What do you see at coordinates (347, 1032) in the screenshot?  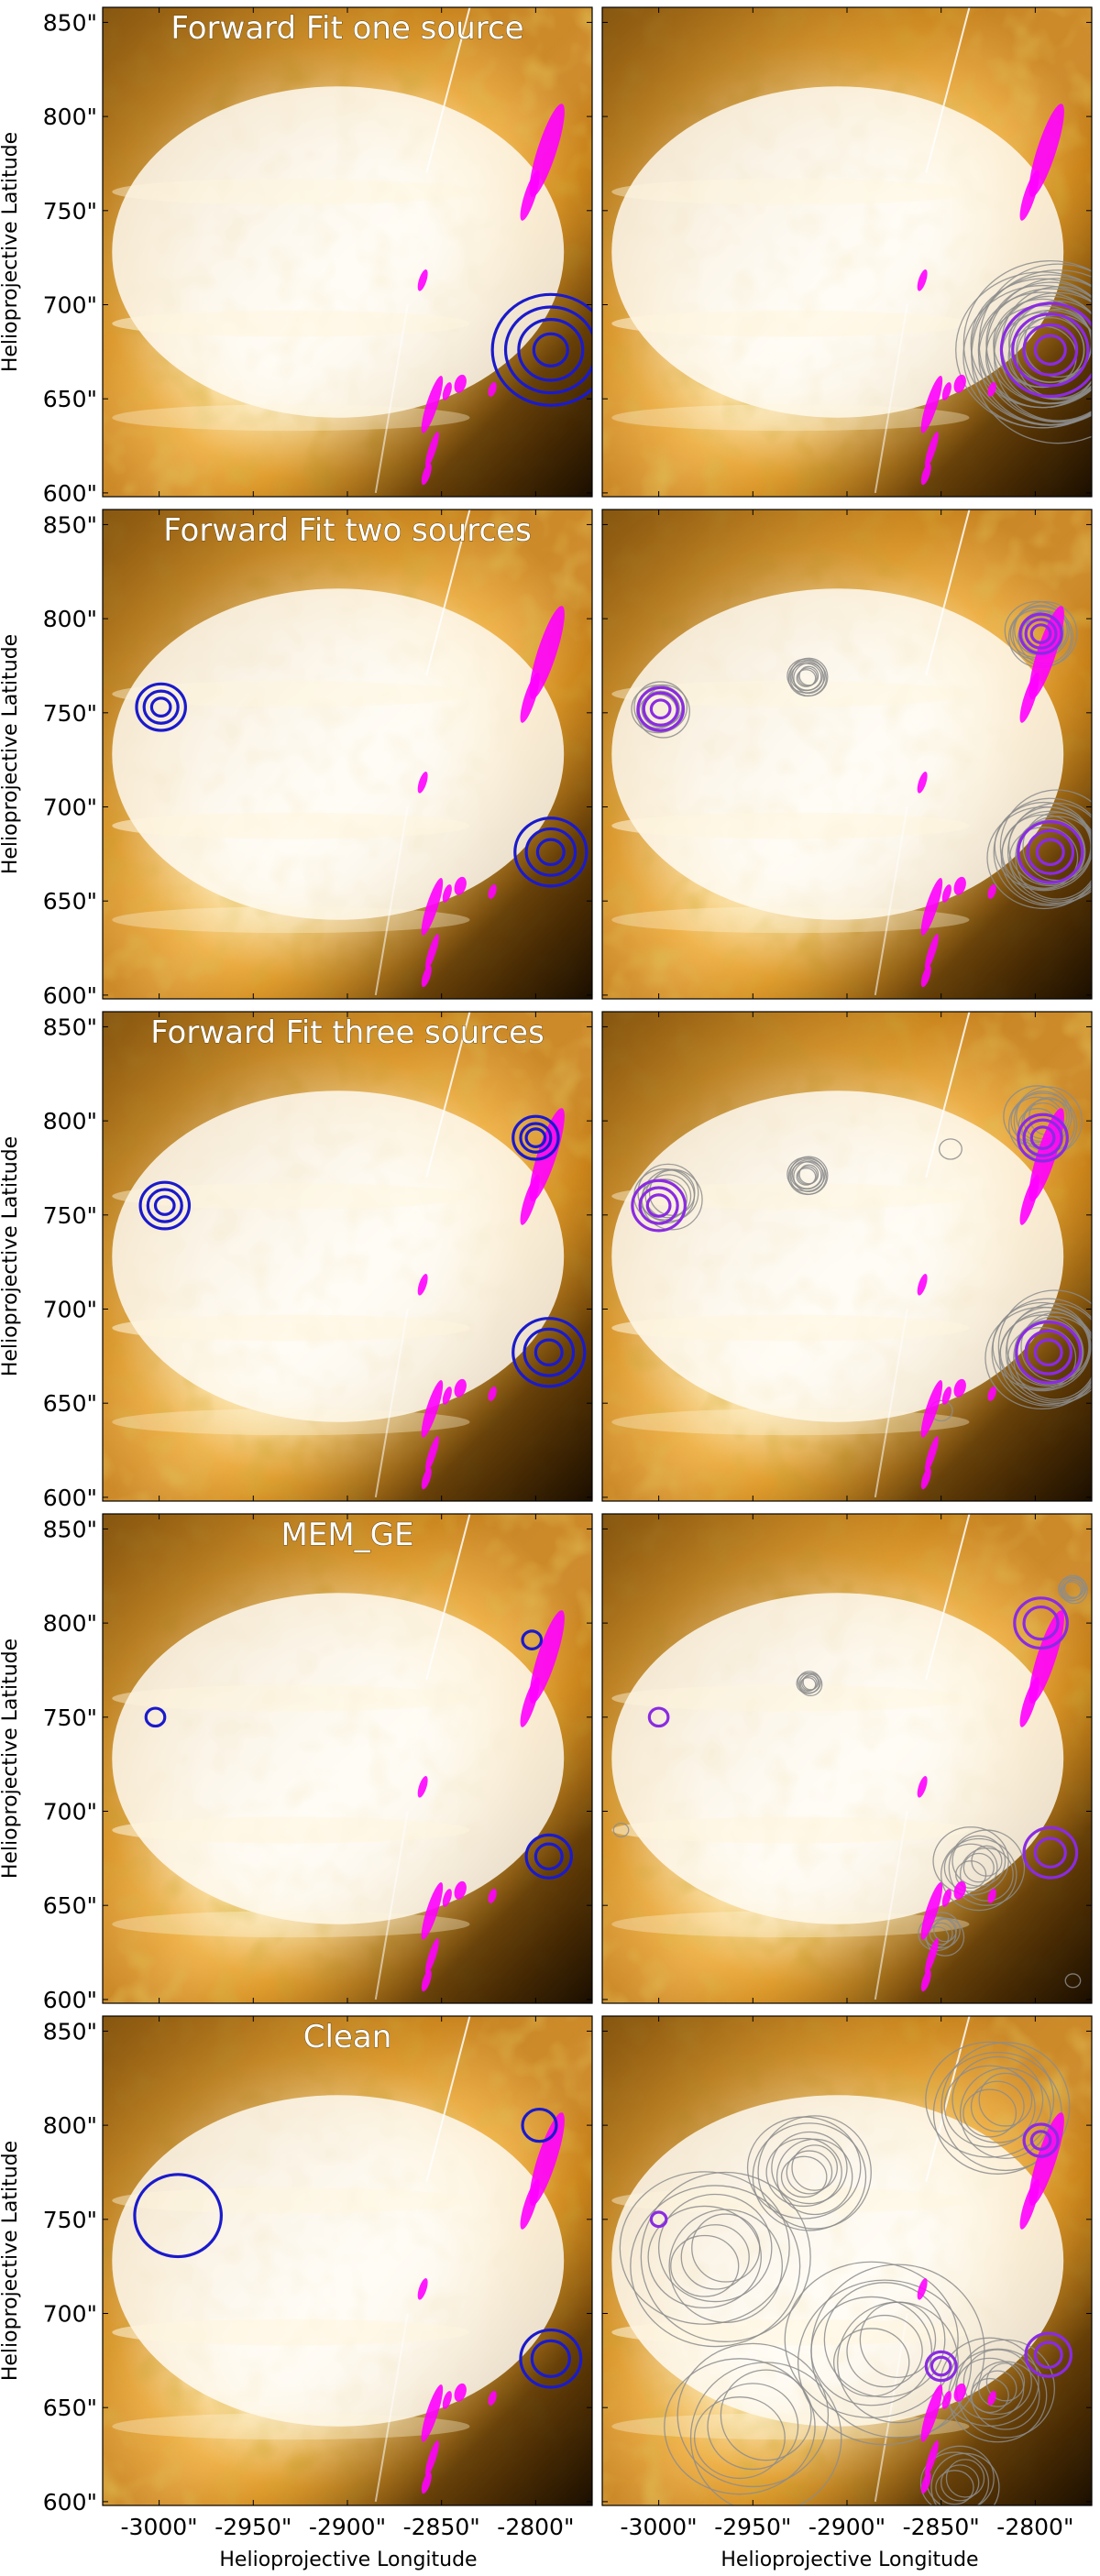 I see `panel-title: Forward Fit three sources` at bounding box center [347, 1032].